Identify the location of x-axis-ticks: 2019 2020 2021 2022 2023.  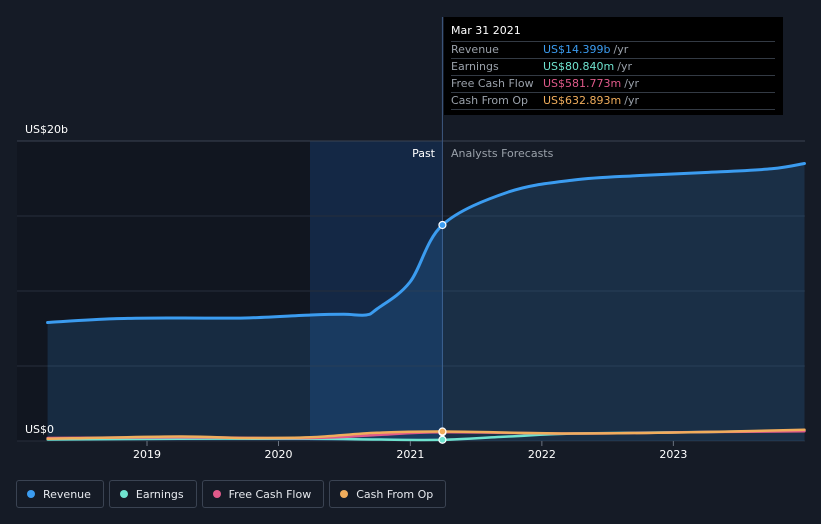
(410, 451).